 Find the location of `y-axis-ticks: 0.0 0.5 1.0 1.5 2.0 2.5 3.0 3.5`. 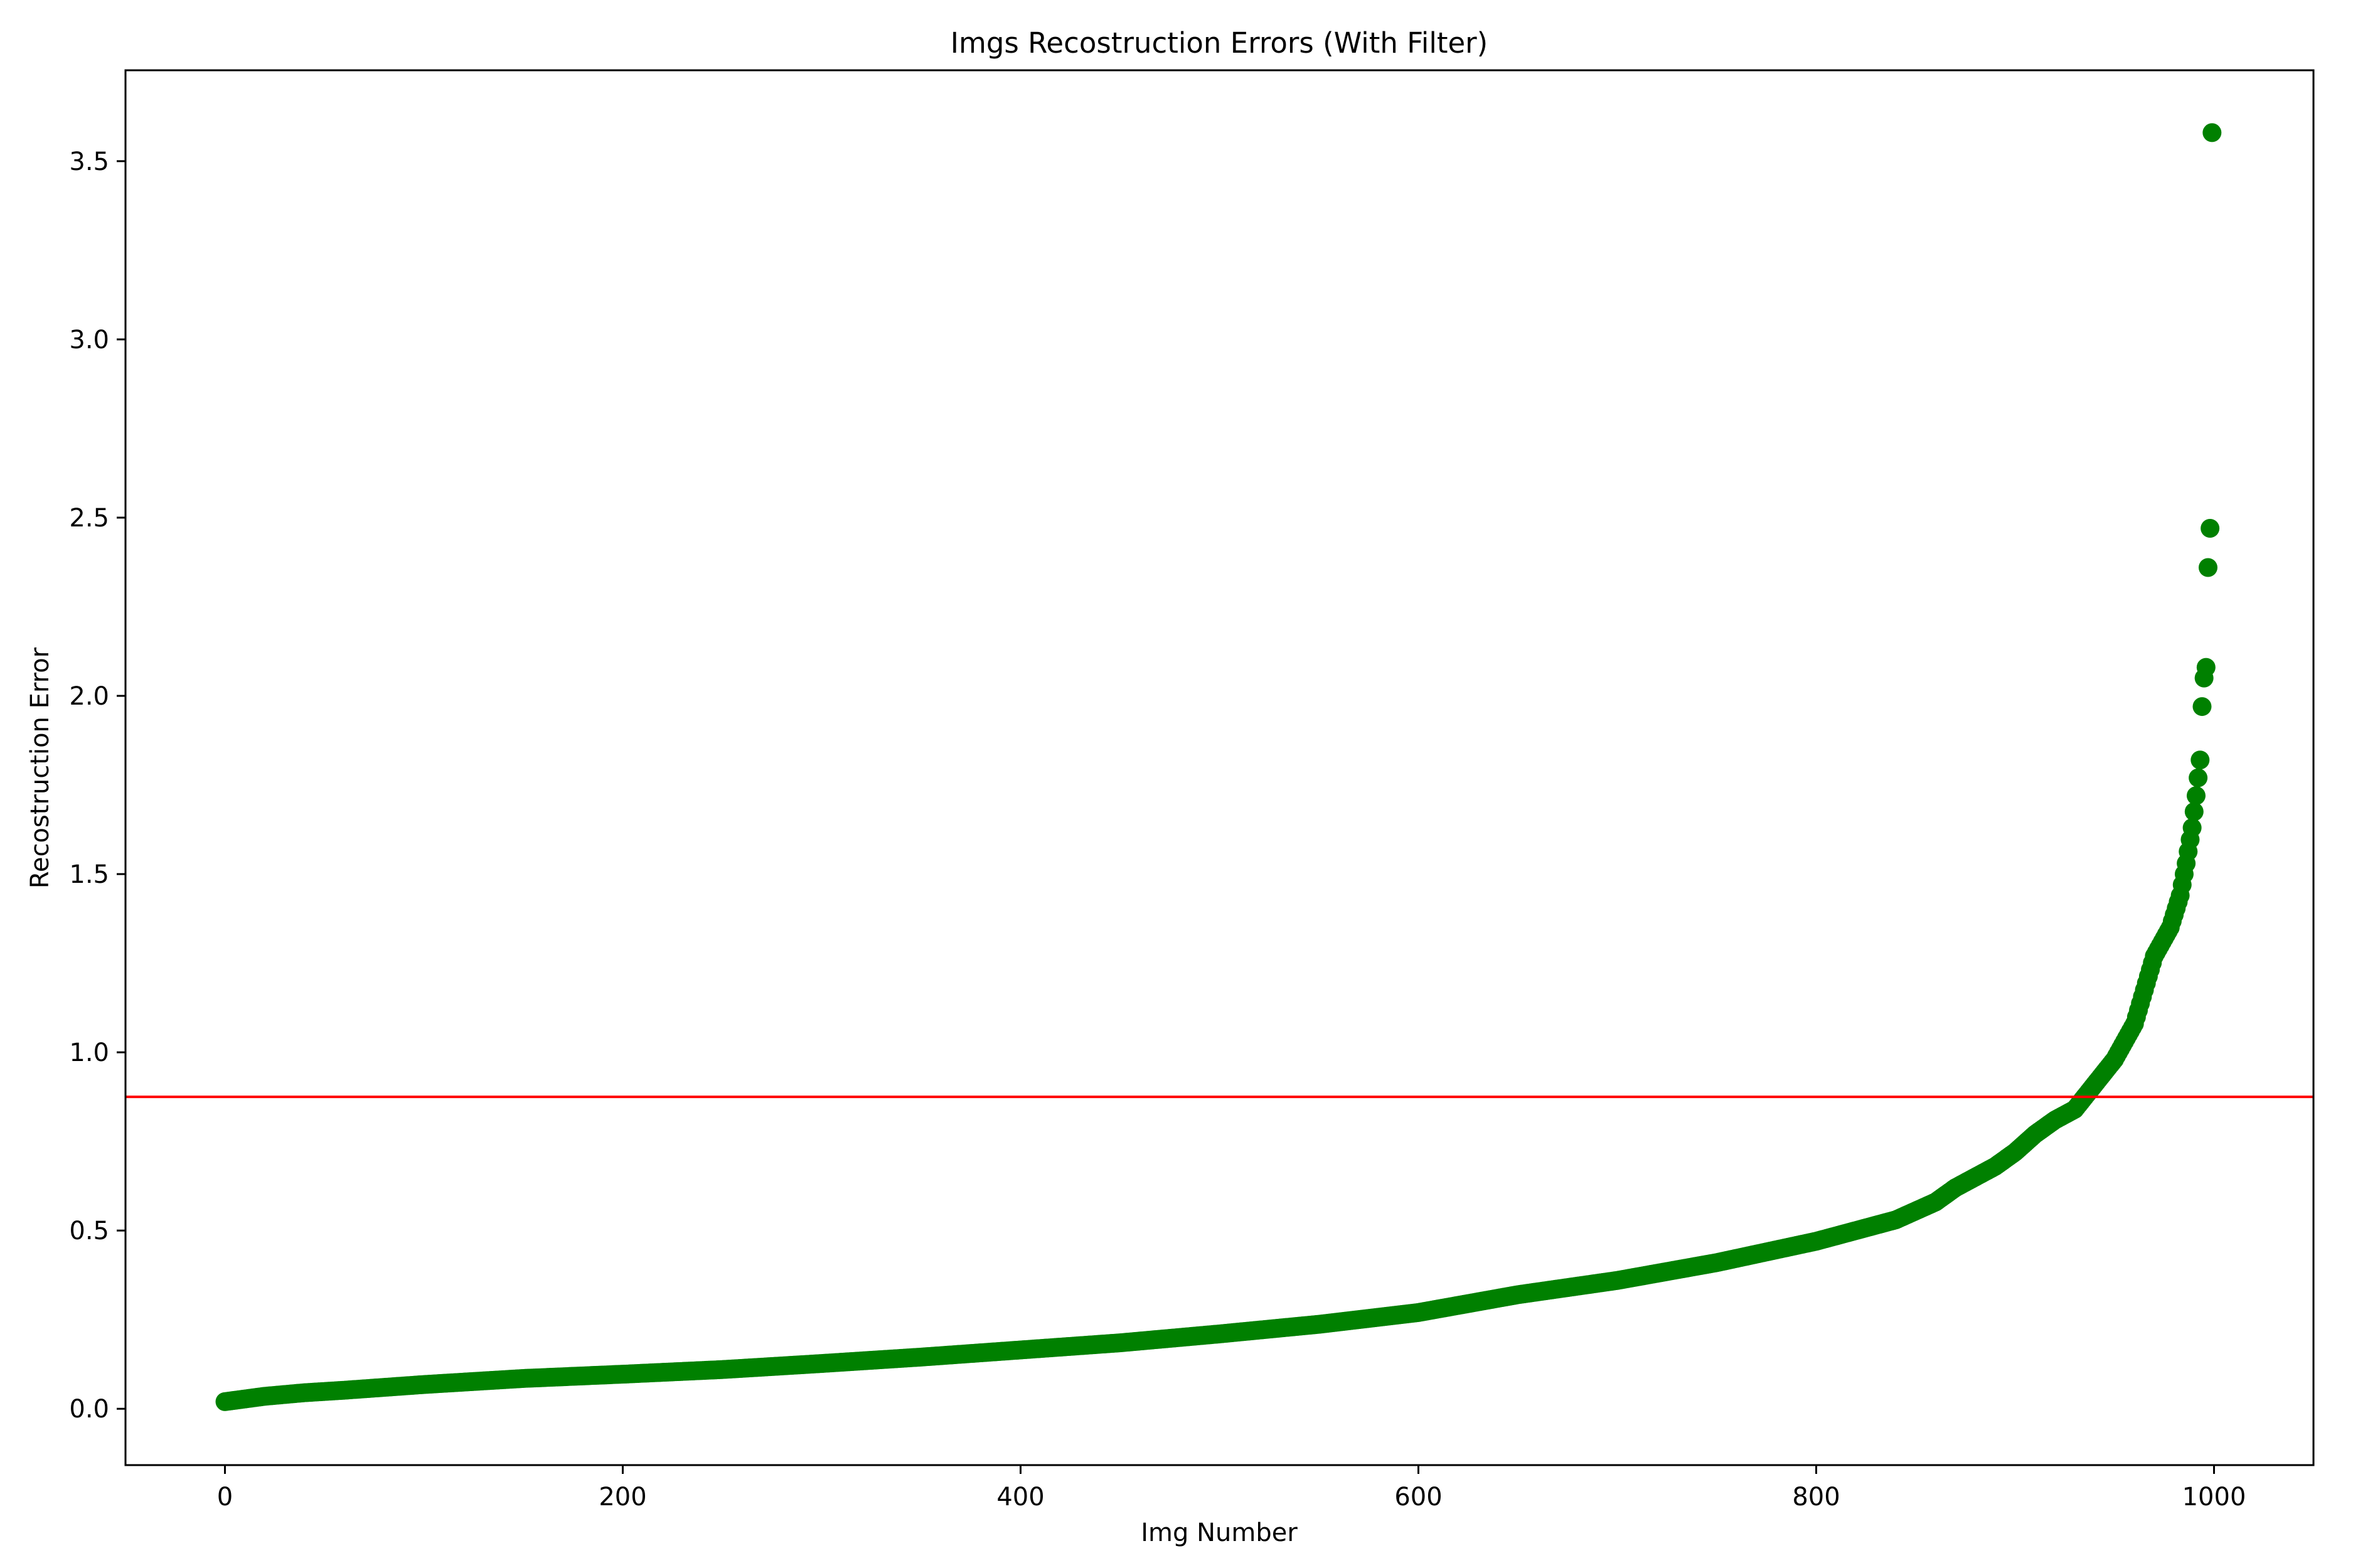

y-axis-ticks: 0.0 0.5 1.0 1.5 2.0 2.5 3.0 3.5 is located at coordinates (97, 785).